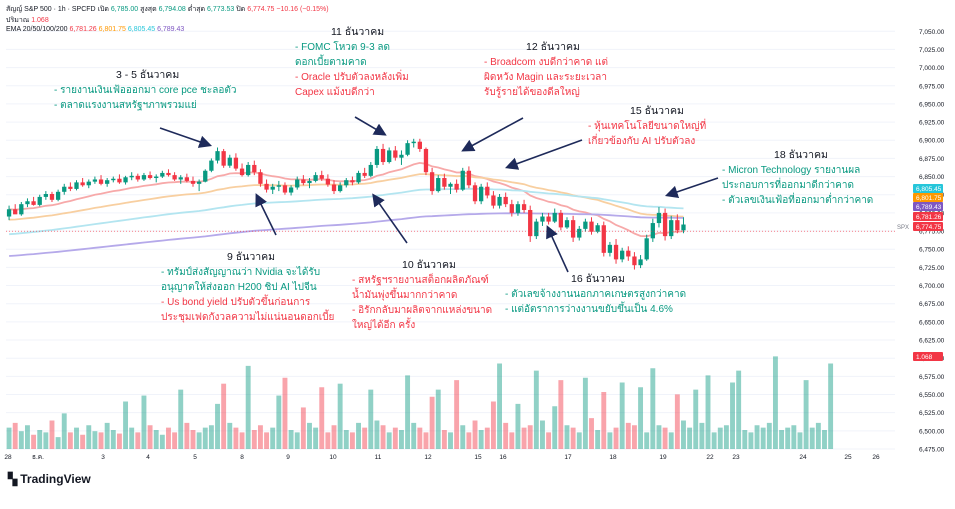 This screenshot has width=955, height=509. Describe the element at coordinates (346, 234) in the screenshot. I see `ema200-line` at that location.